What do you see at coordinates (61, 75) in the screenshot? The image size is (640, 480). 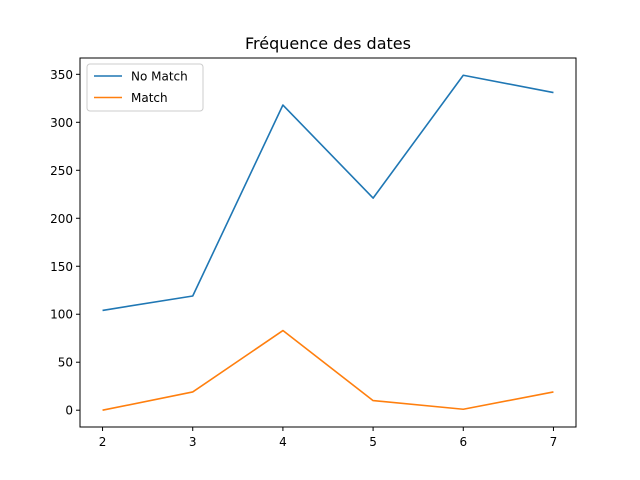 I see `y-tick-label: 350` at bounding box center [61, 75].